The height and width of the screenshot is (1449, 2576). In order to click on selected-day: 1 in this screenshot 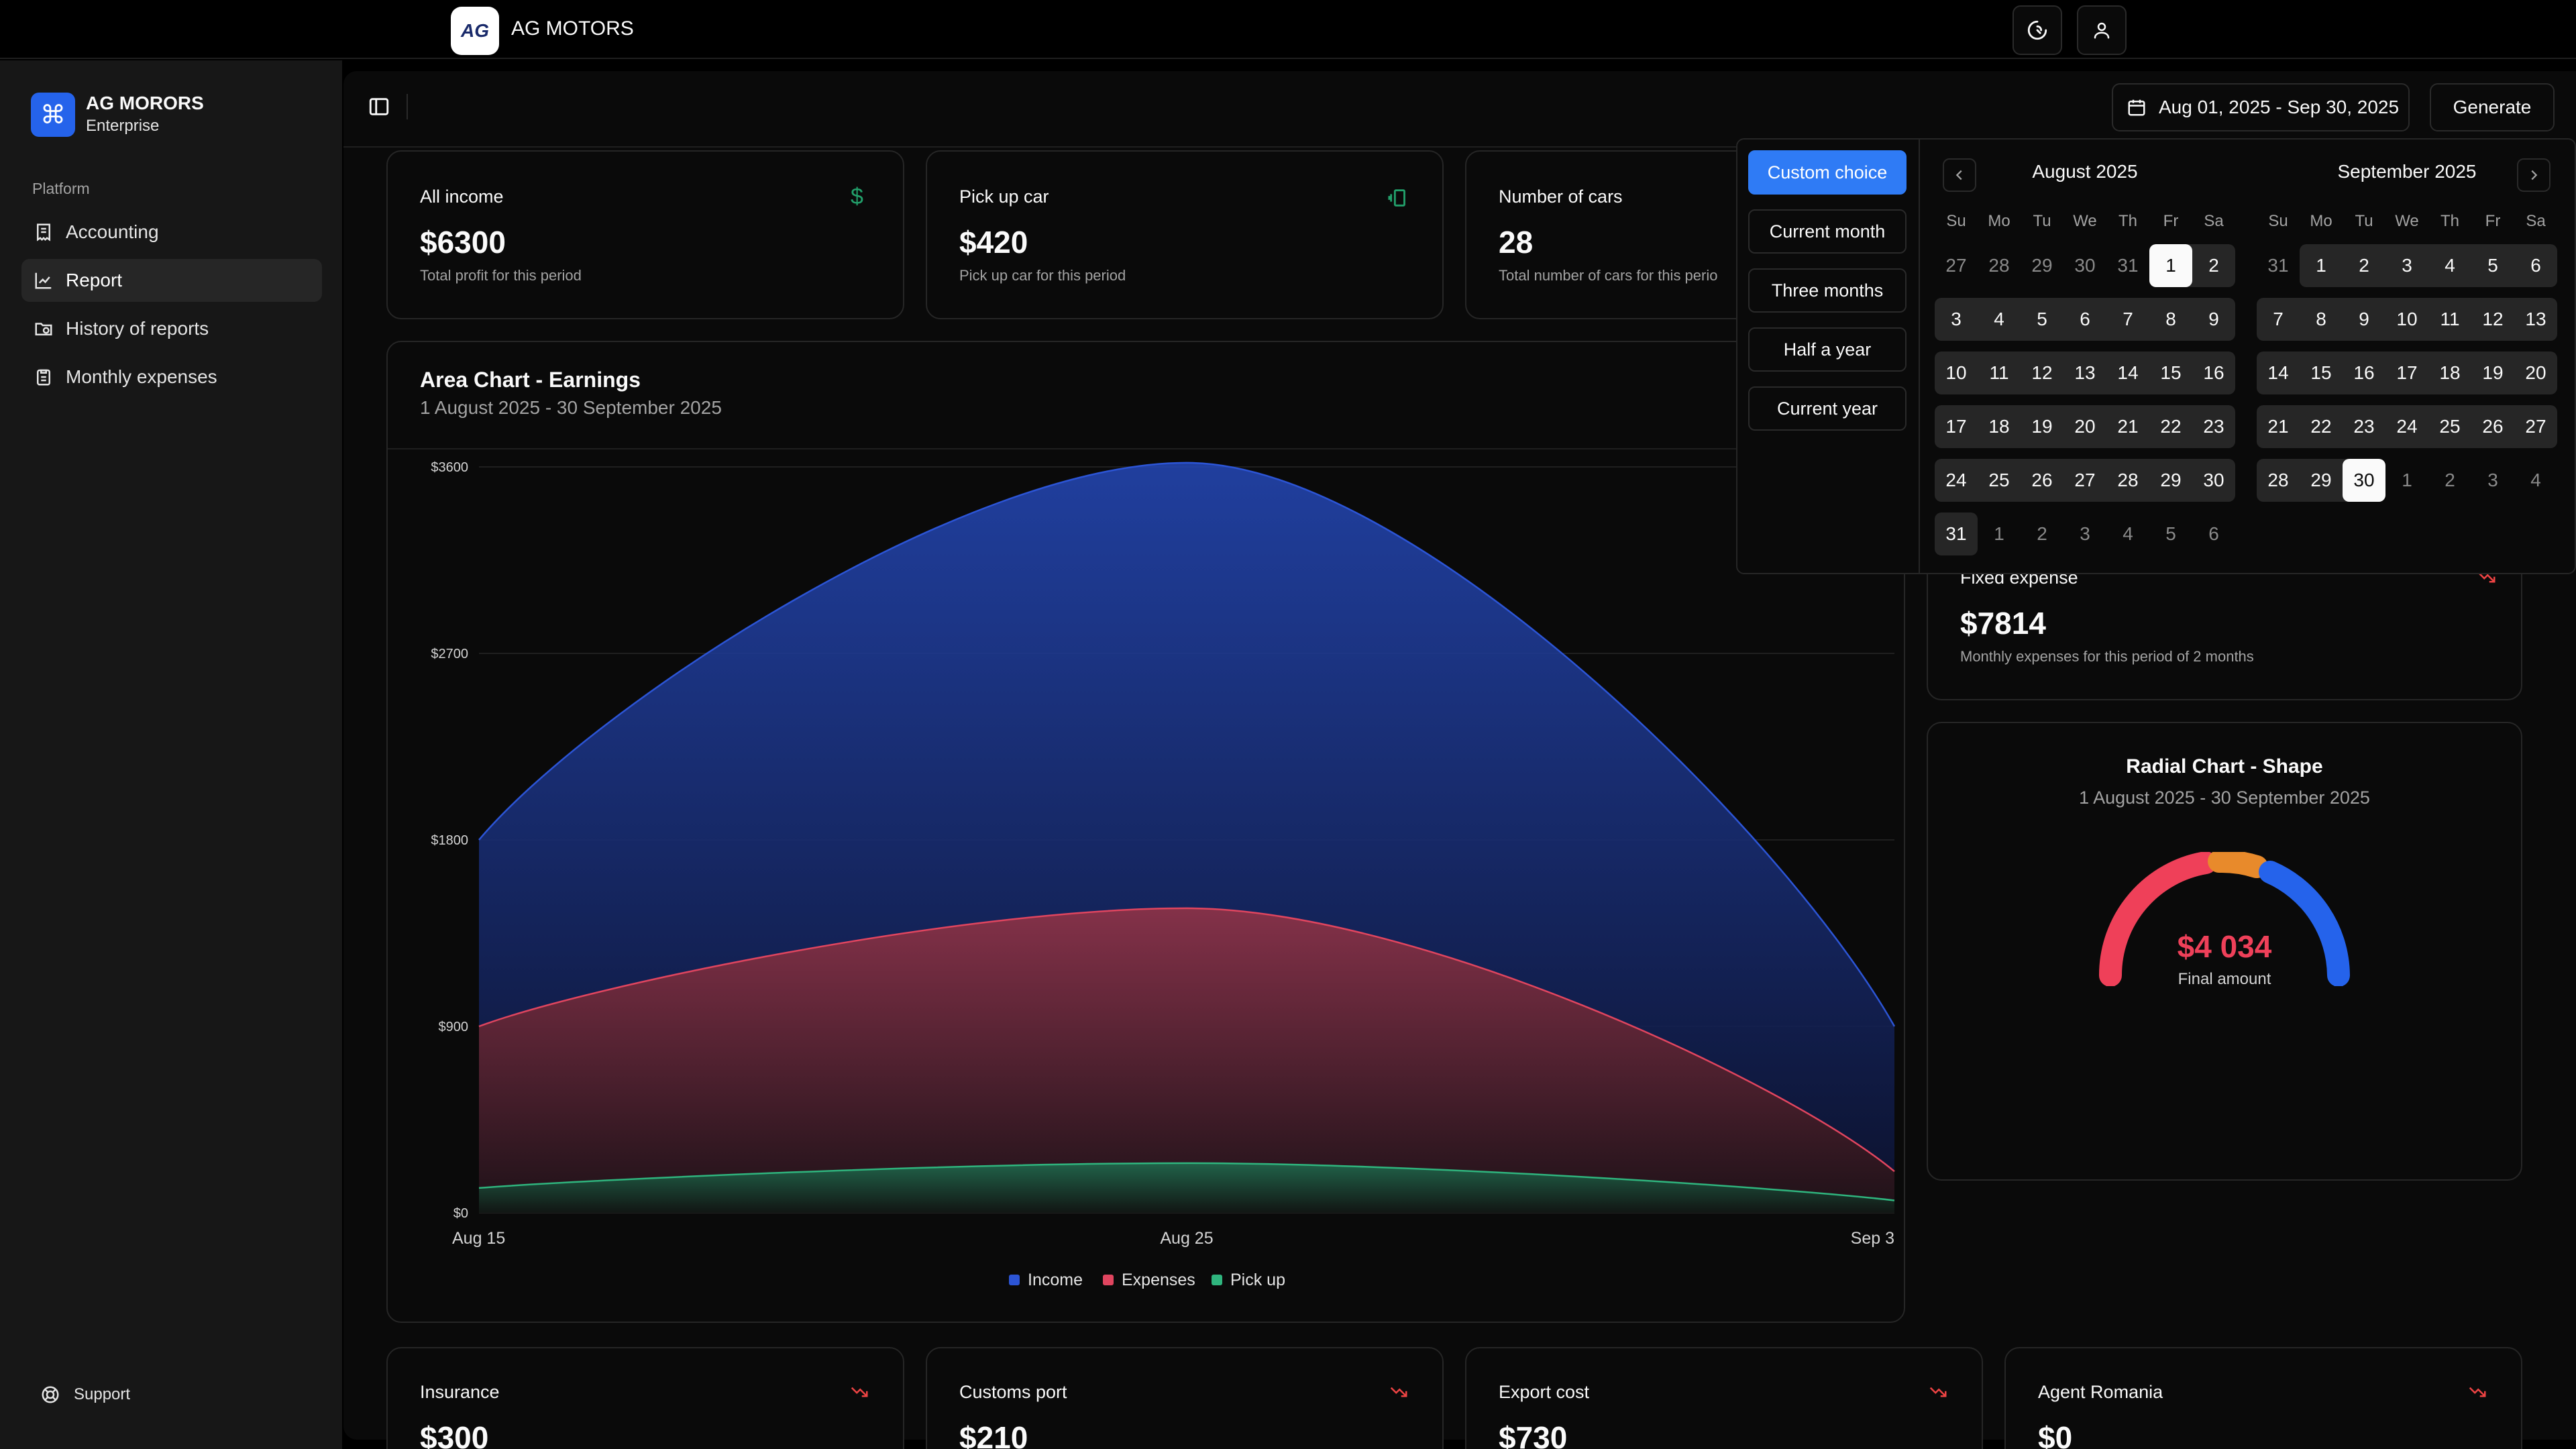, I will do `click(2170, 265)`.